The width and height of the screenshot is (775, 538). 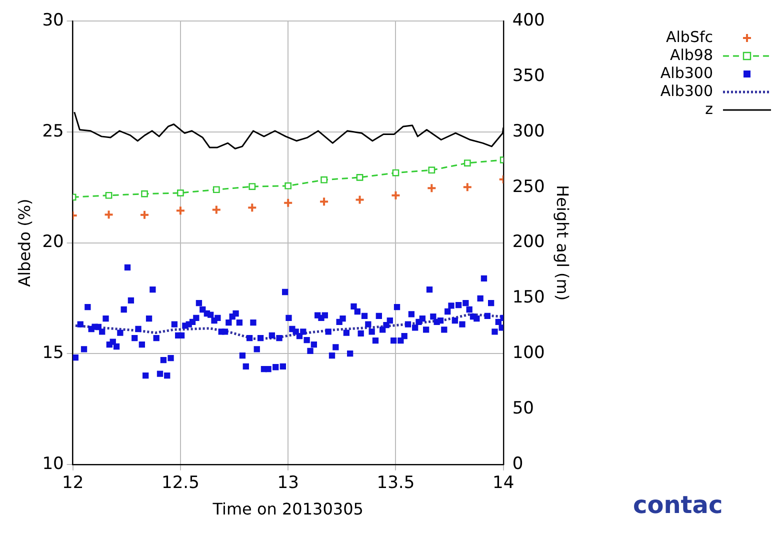 I want to click on y2-tick-label: 200, so click(x=528, y=242).